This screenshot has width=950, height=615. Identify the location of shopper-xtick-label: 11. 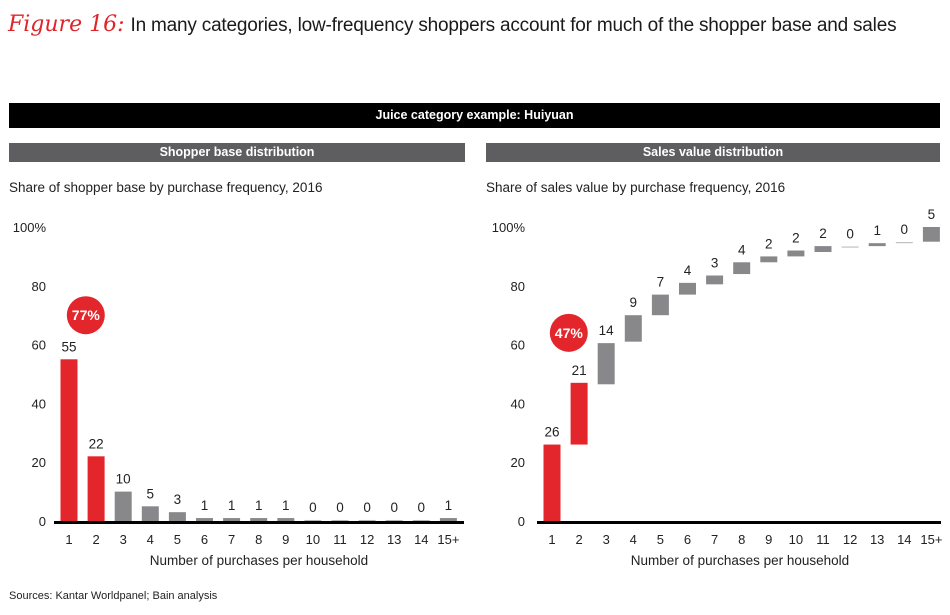
(340, 539).